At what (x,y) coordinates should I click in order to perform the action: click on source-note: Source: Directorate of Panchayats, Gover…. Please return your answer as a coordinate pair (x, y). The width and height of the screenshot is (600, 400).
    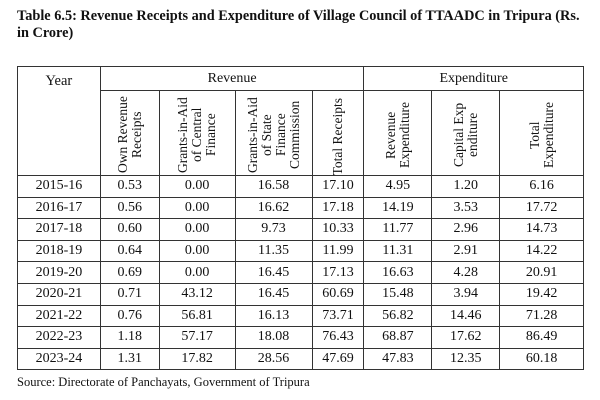
    Looking at the image, I should click on (163, 382).